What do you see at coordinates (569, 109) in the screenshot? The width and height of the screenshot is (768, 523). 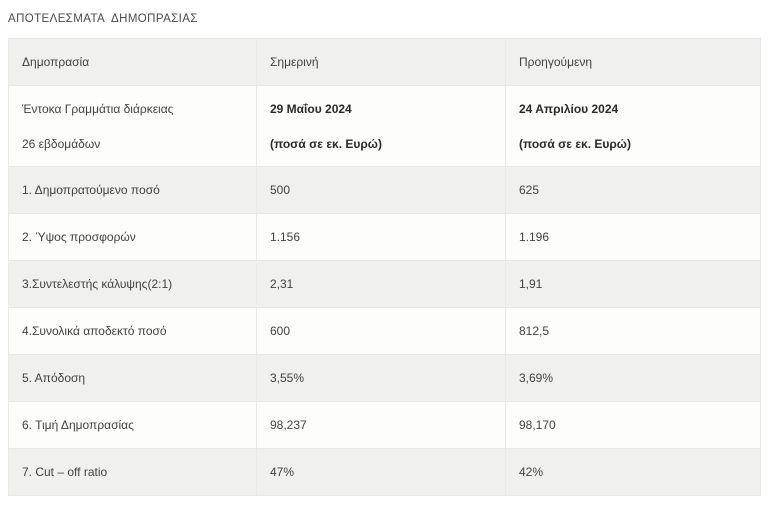 I see `previous-auction-date: 24 Απριλίου 2024` at bounding box center [569, 109].